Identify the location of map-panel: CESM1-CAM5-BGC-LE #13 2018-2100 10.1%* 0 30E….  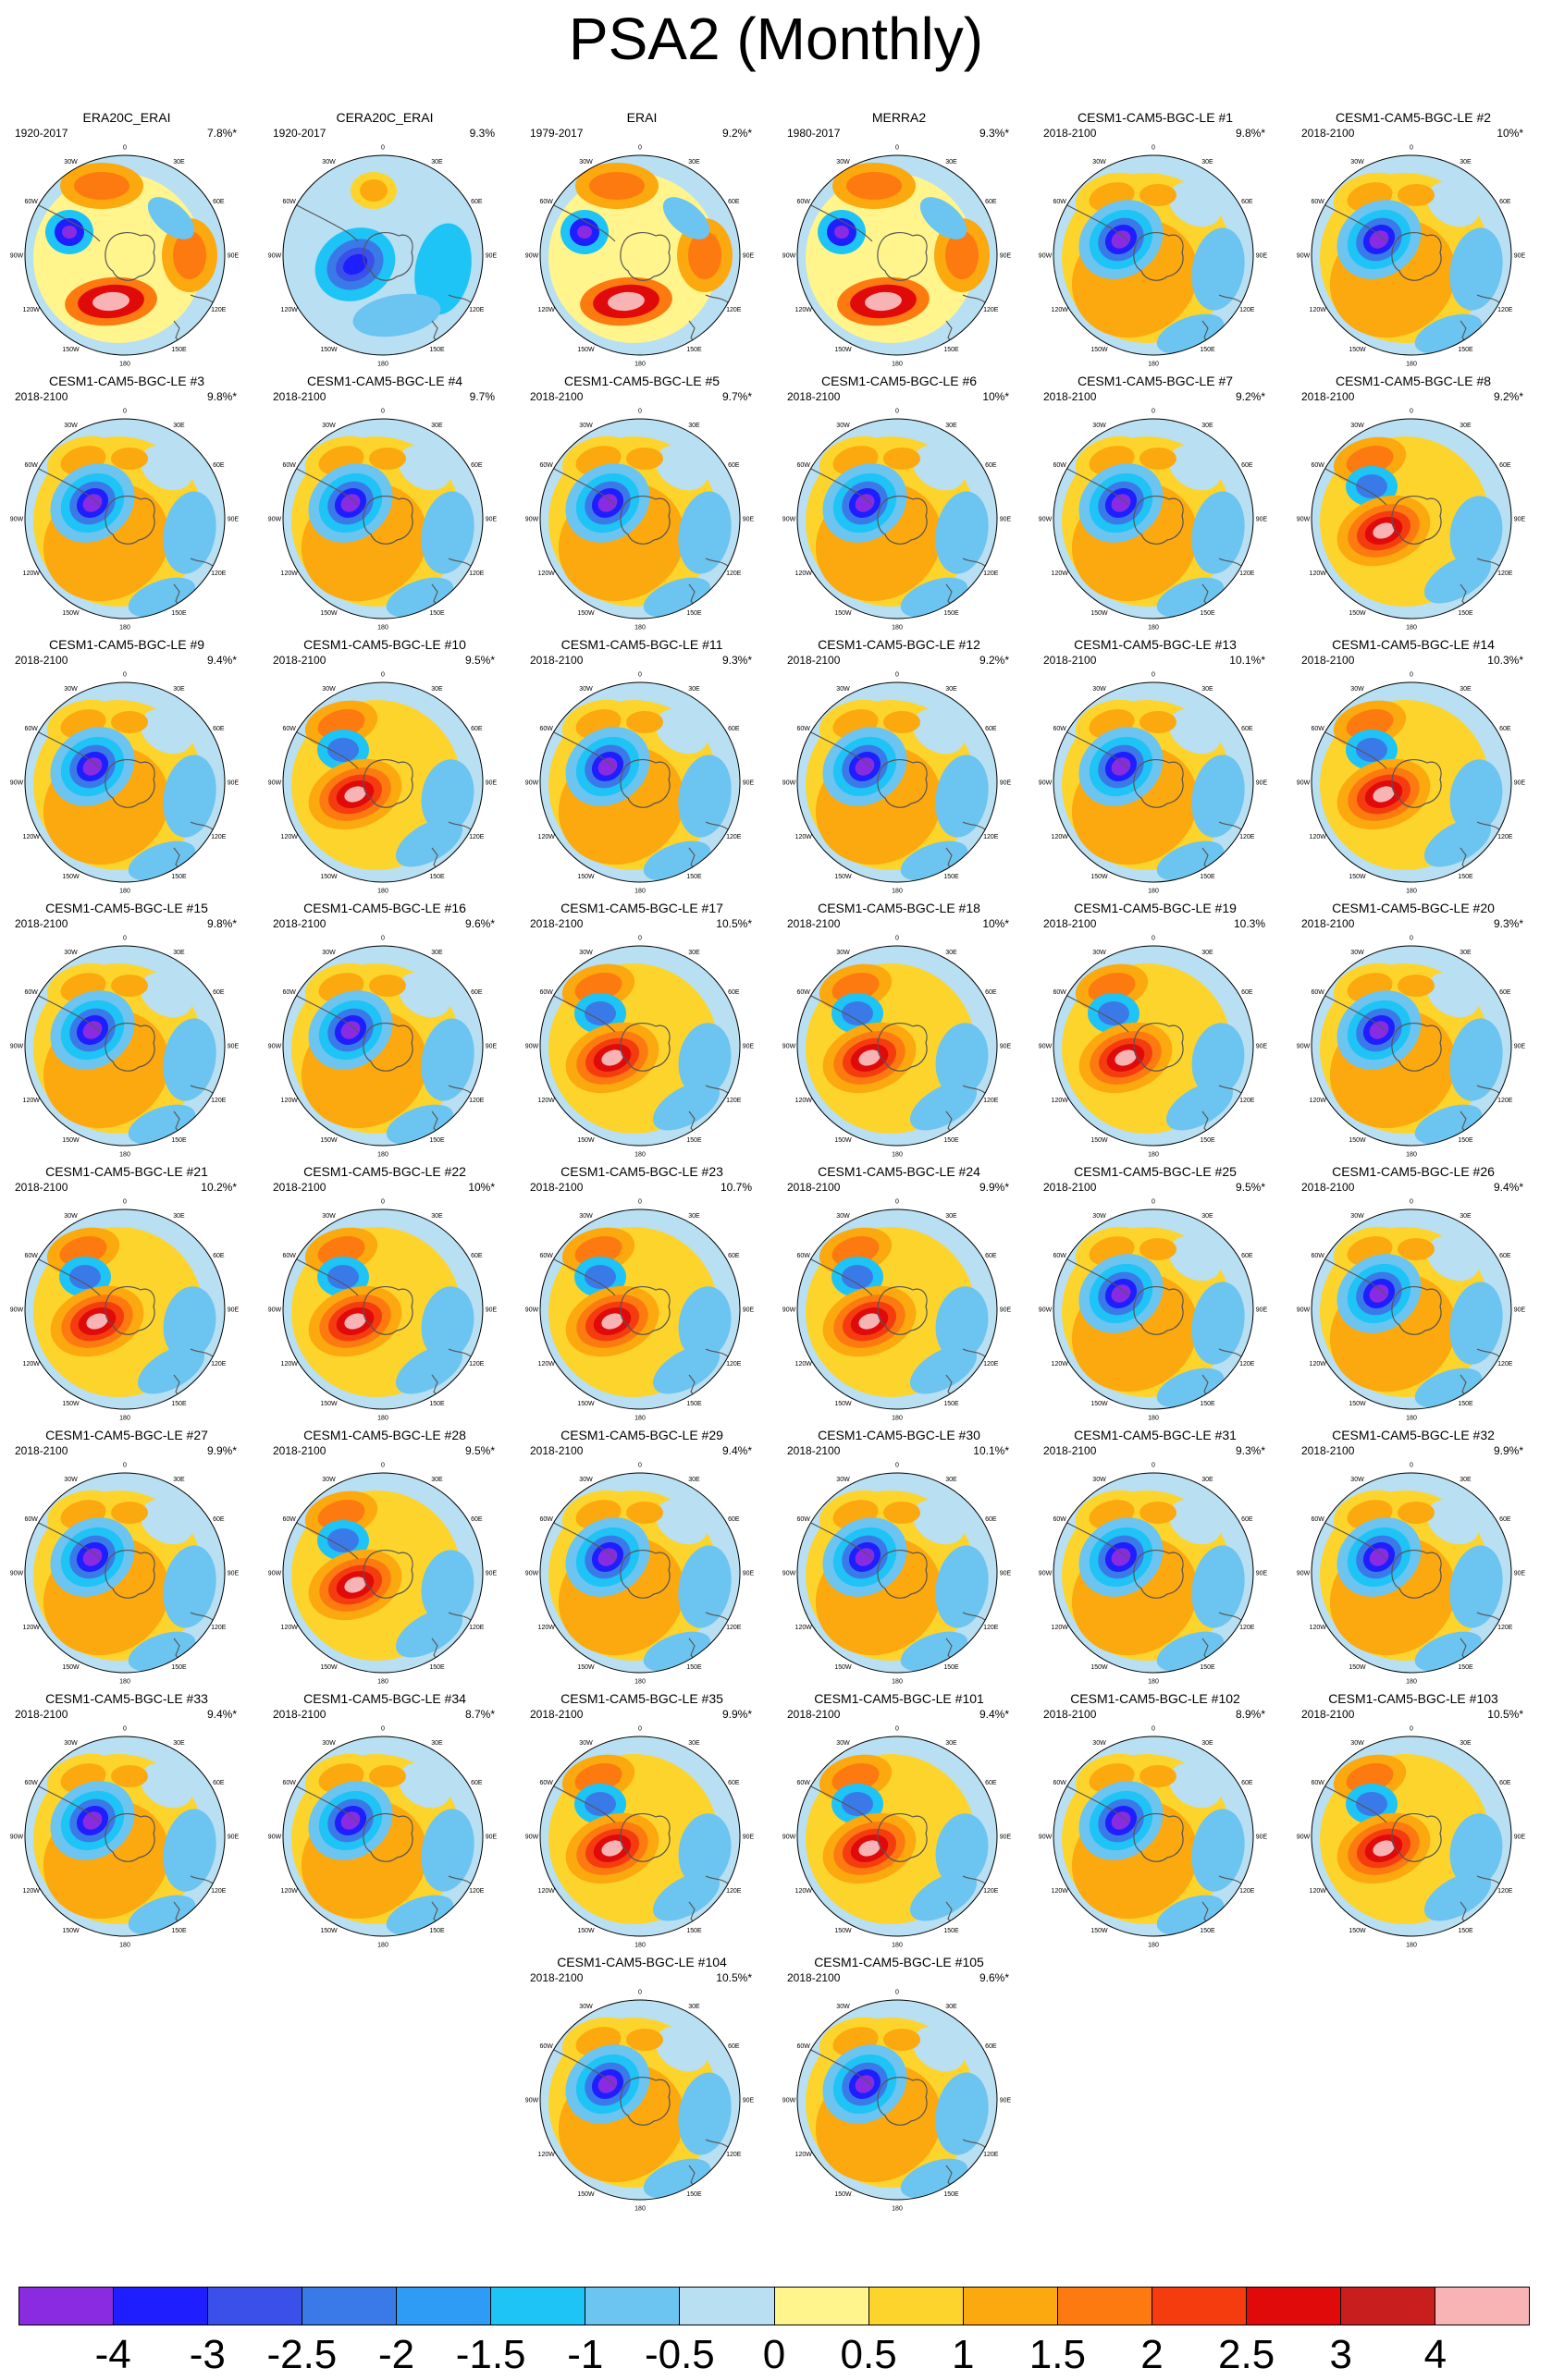
(1155, 767).